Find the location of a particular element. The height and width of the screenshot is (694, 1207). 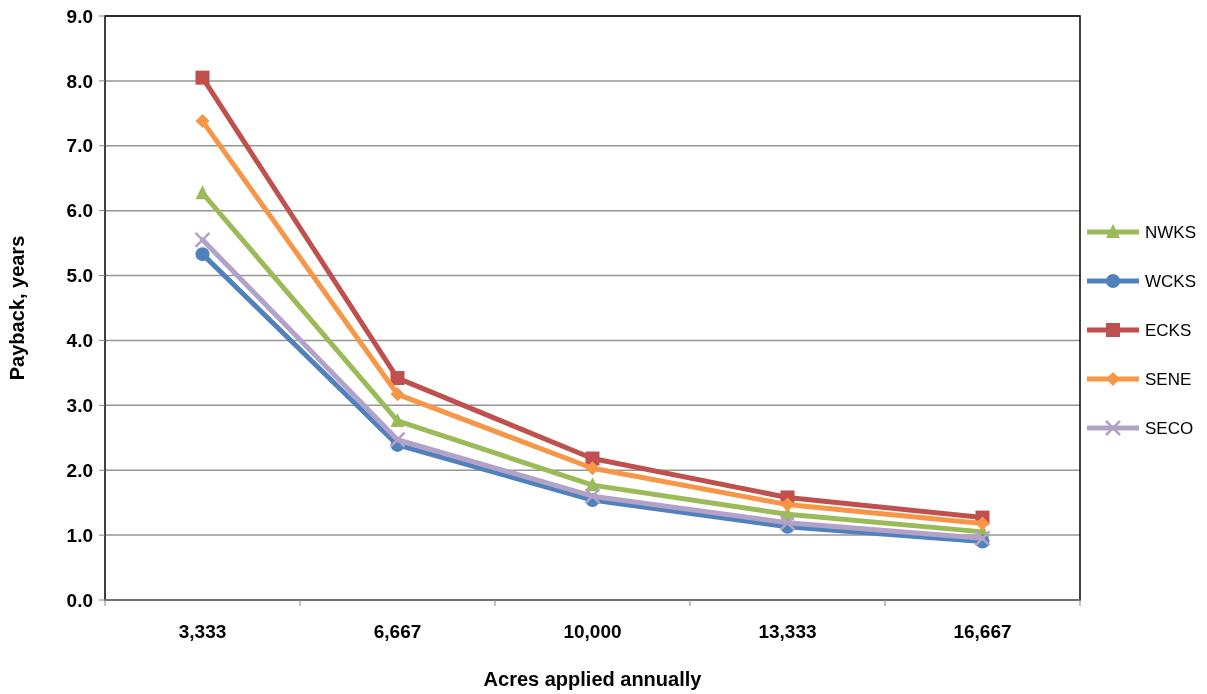

y-tick-label: 2.0 is located at coordinates (79, 470).